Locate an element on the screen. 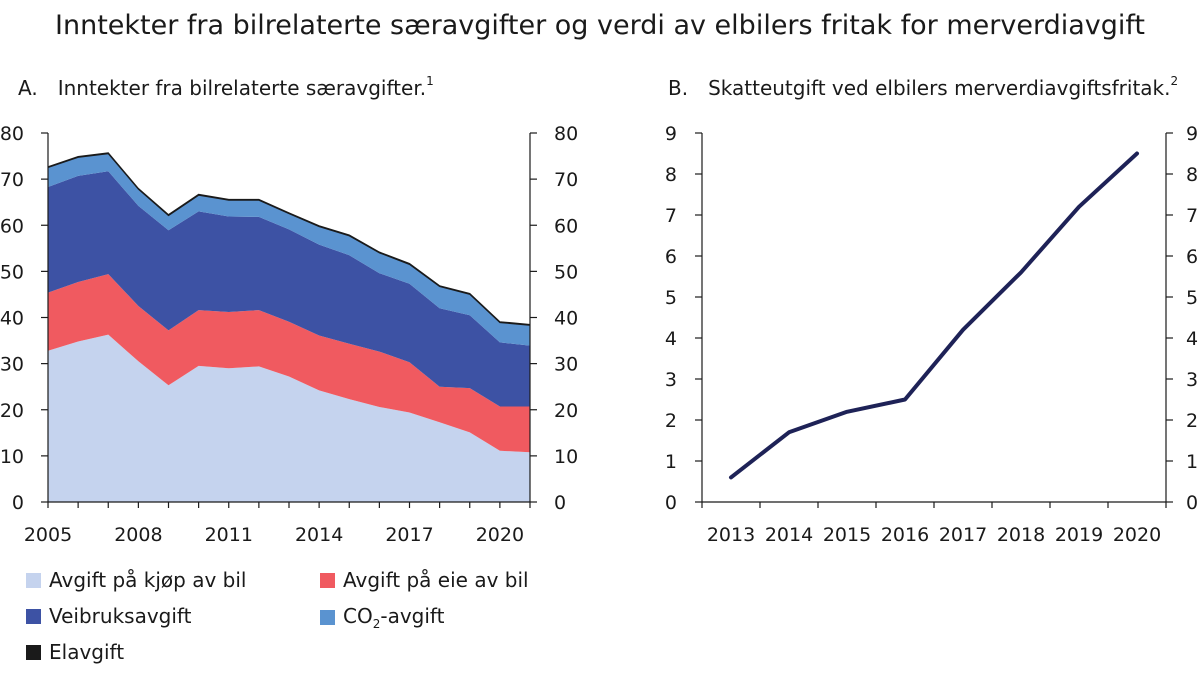 The width and height of the screenshot is (1200, 684). y-tick-label-left-a: 80 is located at coordinates (12, 134).